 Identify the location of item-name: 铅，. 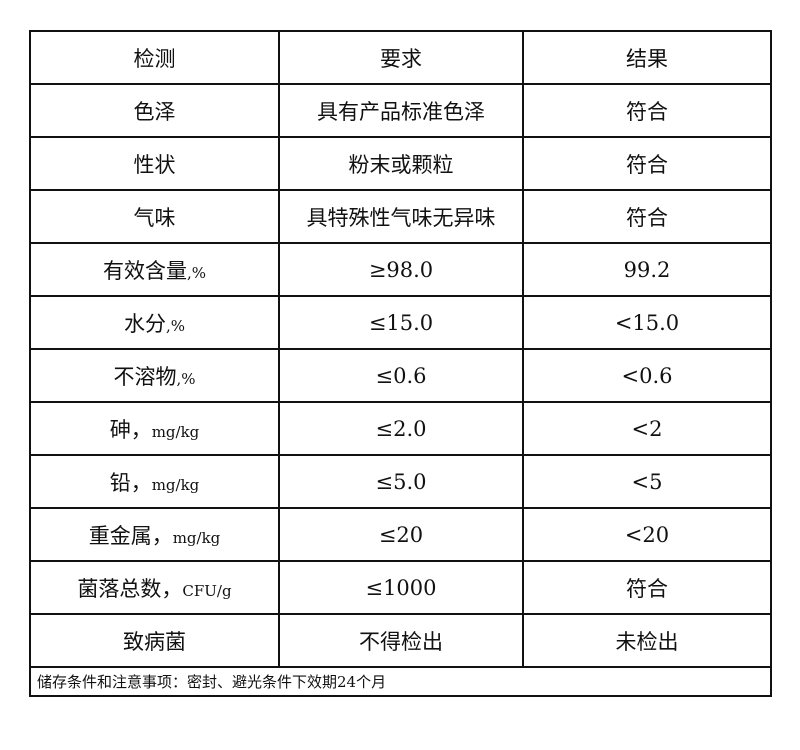
(130, 482).